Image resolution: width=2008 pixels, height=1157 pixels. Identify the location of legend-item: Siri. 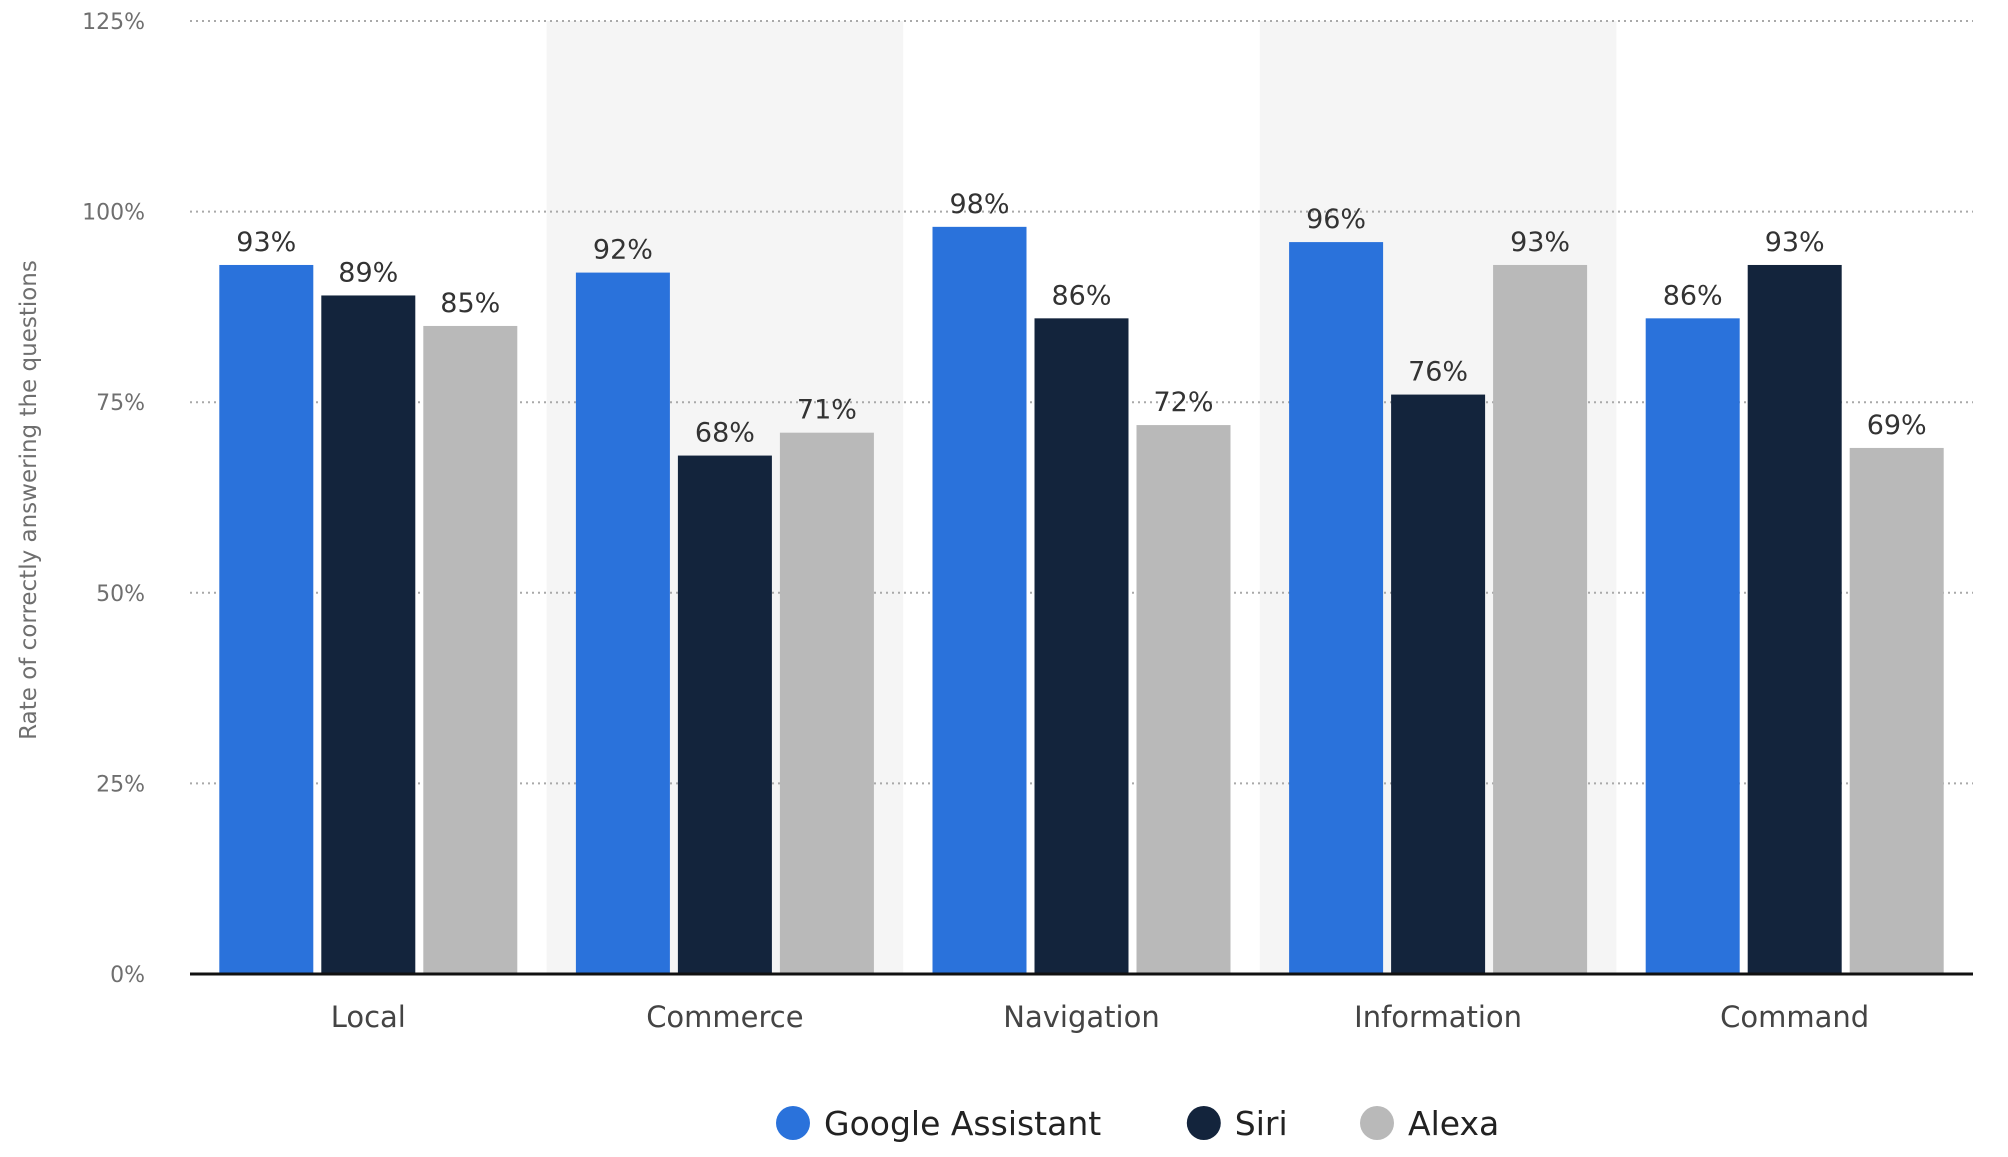
(1237, 1123).